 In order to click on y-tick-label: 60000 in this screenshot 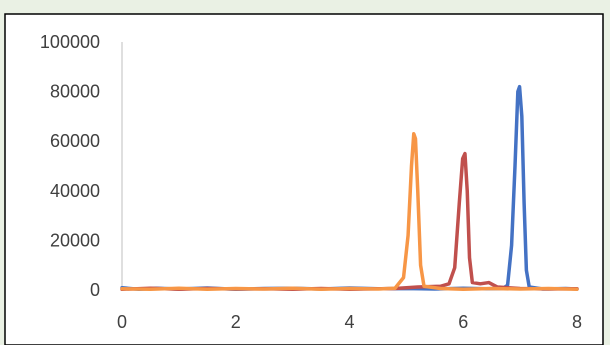, I will do `click(75, 141)`.